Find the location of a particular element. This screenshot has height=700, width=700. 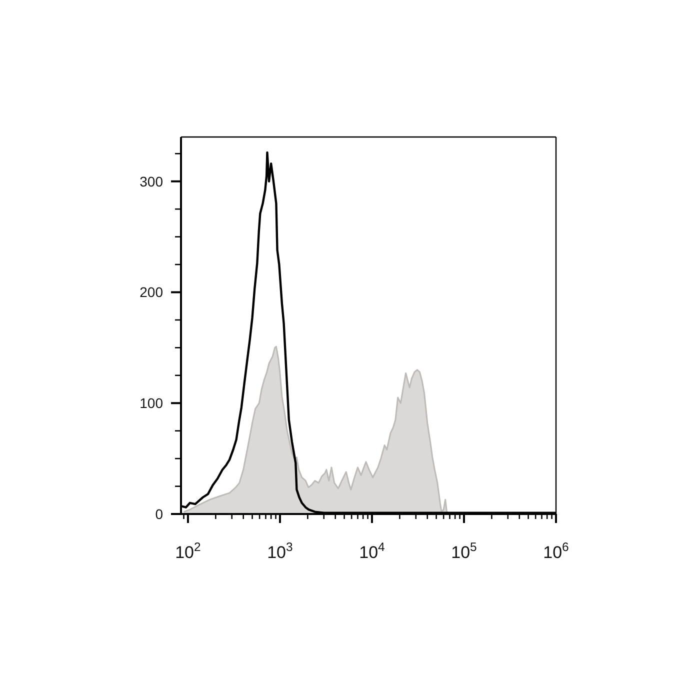

x-tick-label: 10$^{3}$ is located at coordinates (280, 551).